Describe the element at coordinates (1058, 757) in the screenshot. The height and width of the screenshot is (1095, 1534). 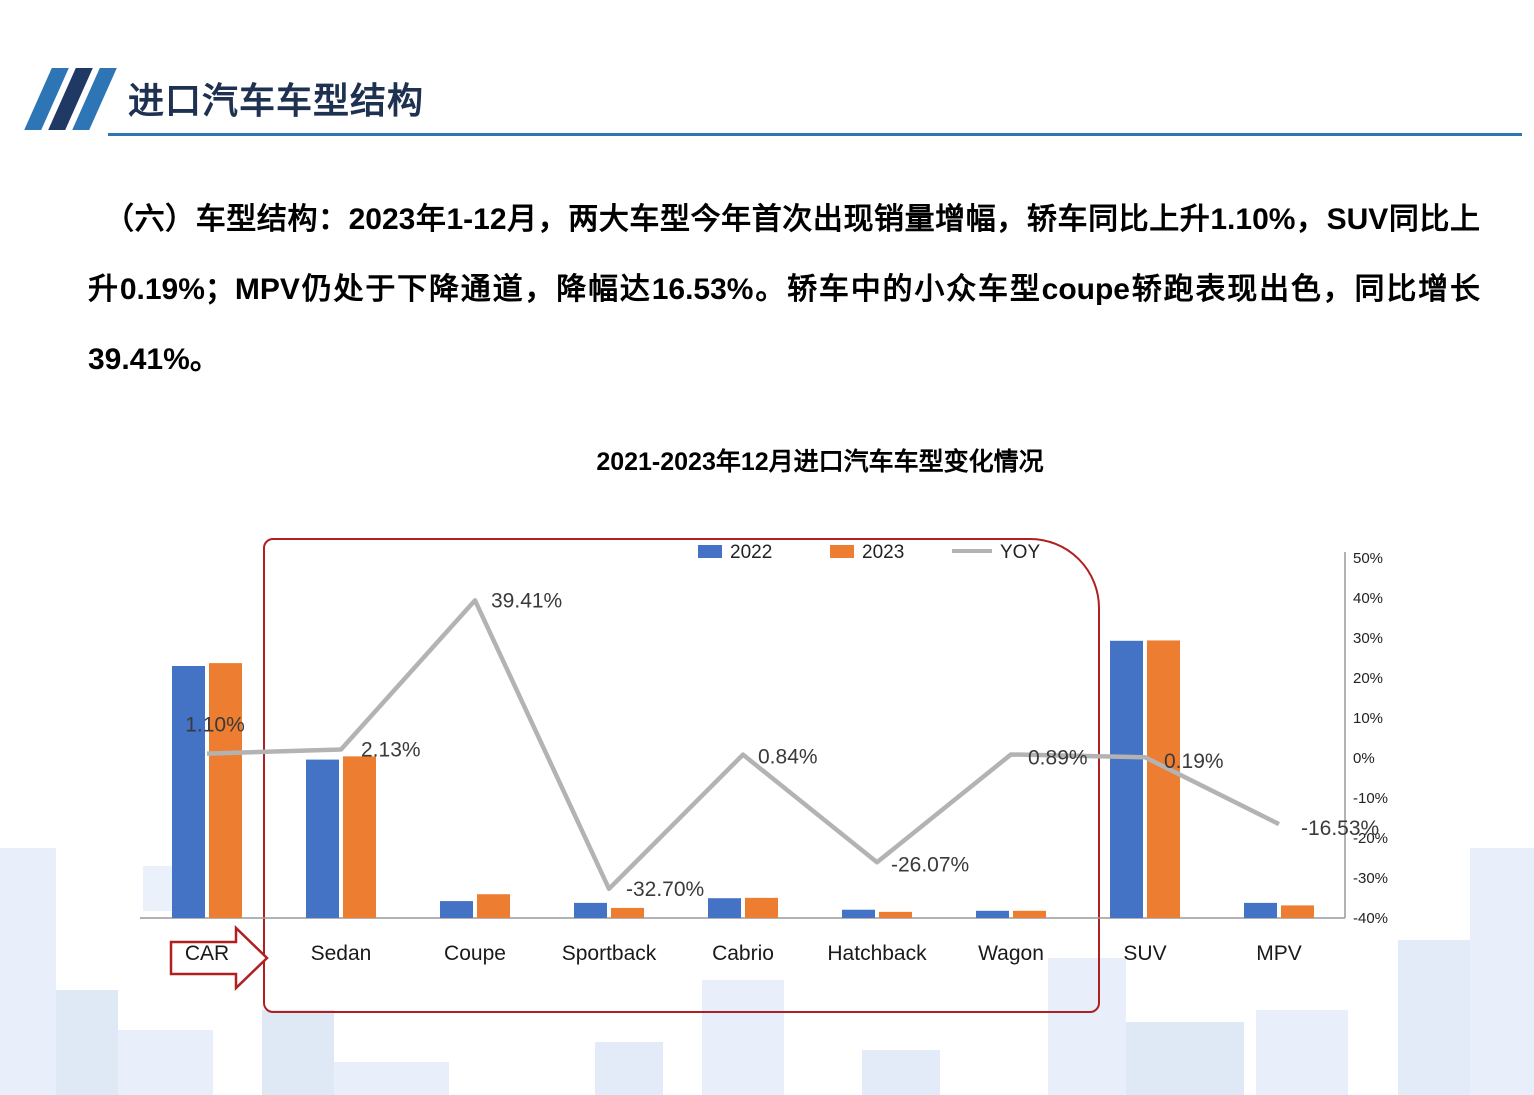
I see `yoy-data-label: 0.89%` at that location.